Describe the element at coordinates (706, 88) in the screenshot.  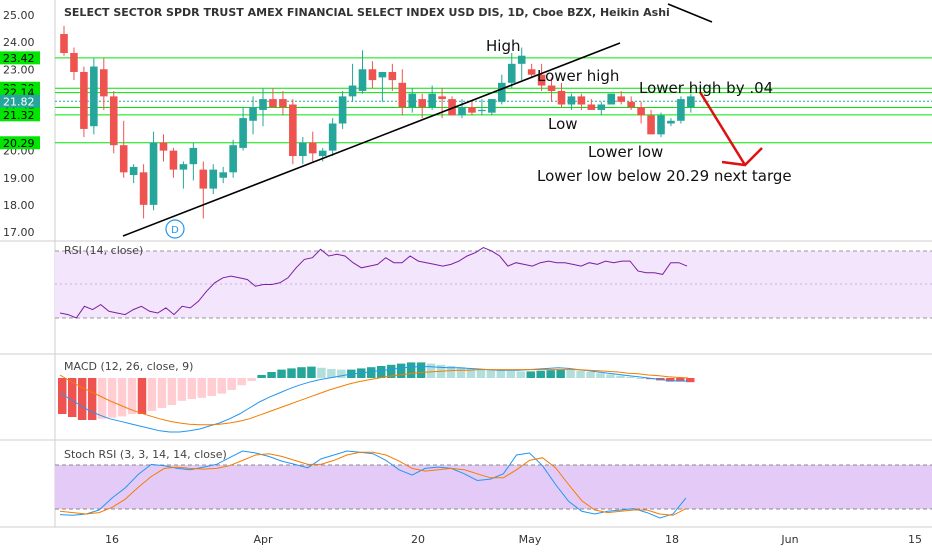
I see `annotation-lower-high-by: Lower high by .04` at that location.